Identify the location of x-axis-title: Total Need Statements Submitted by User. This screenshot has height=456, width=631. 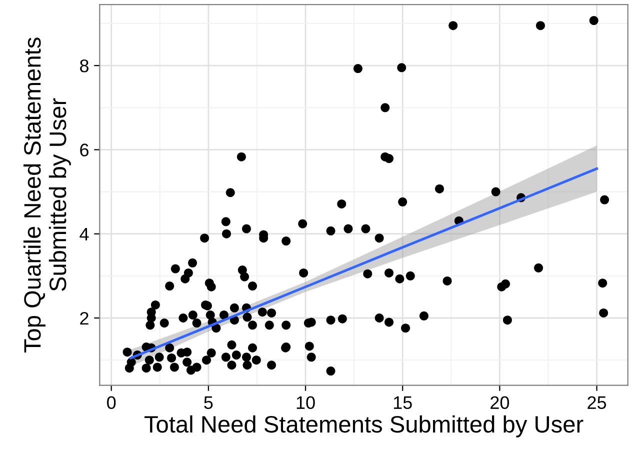
(364, 426).